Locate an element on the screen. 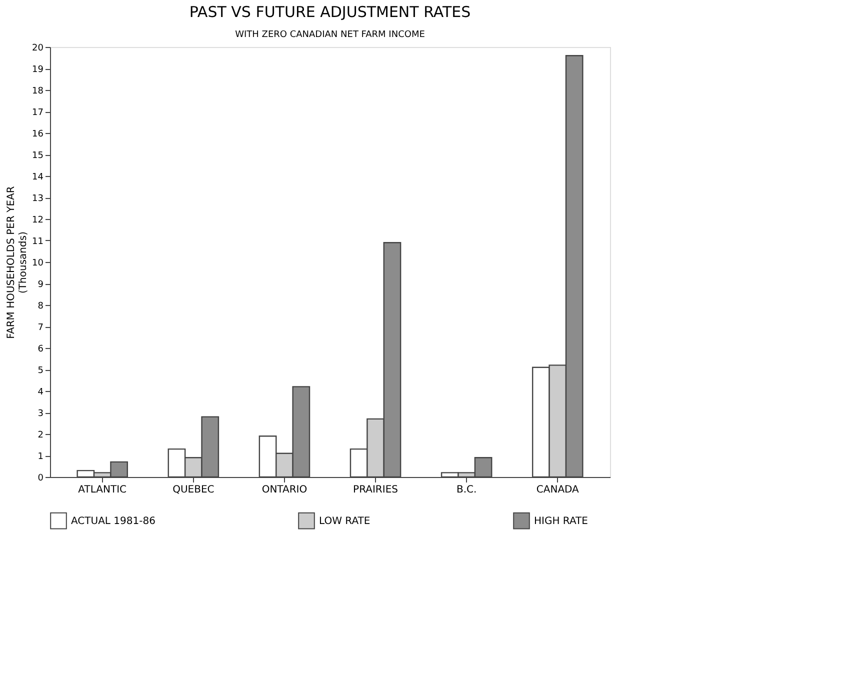 Image resolution: width=850 pixels, height=674 pixels. x-tick-label: ATLANTIC is located at coordinates (102, 490).